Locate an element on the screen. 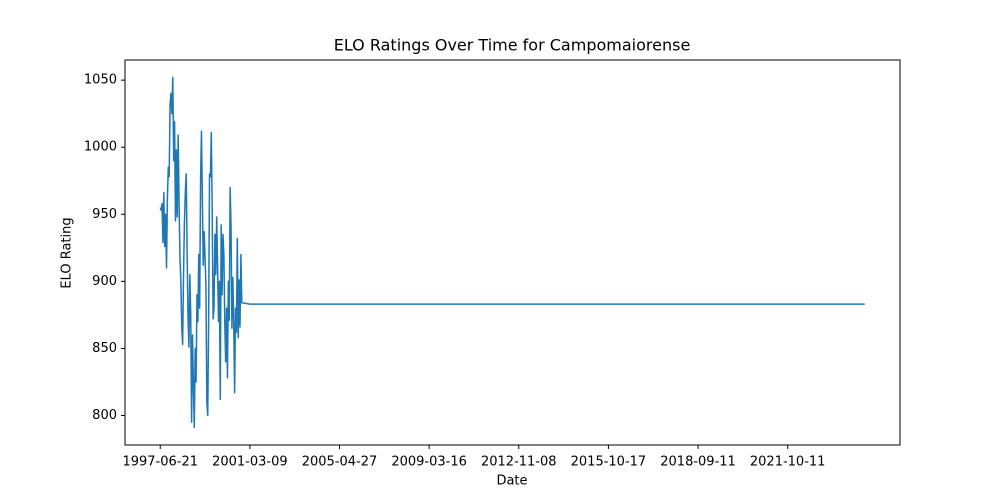 The image size is (1000, 504). y-tick-label: 850 is located at coordinates (104, 348).